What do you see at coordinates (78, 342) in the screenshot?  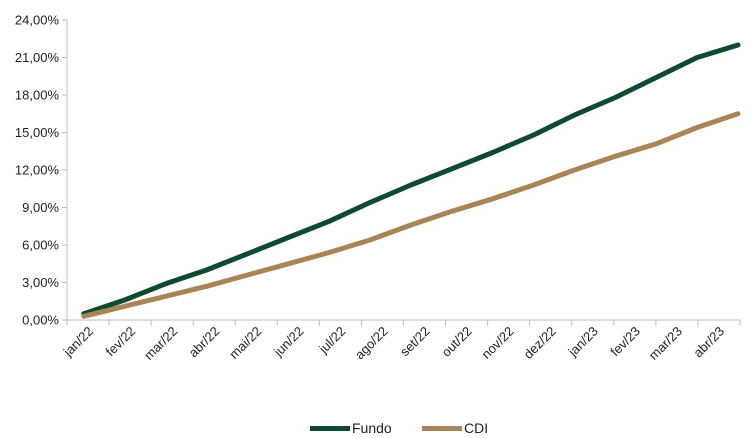 I see `x-tick-label: jan/22` at bounding box center [78, 342].